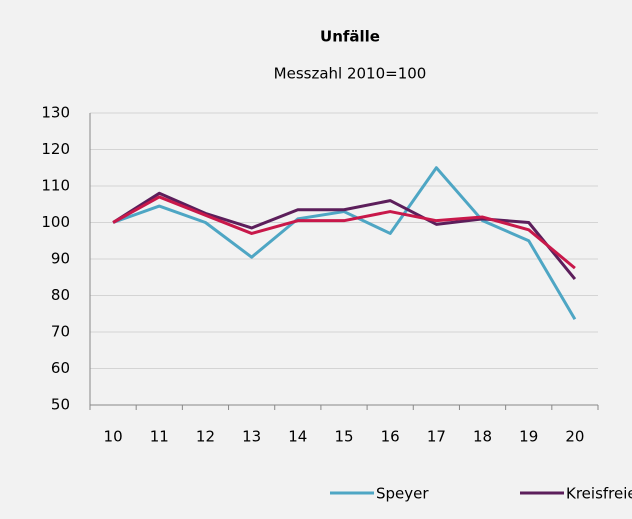 The width and height of the screenshot is (632, 519). What do you see at coordinates (528, 437) in the screenshot?
I see `x-tick-label: 19` at bounding box center [528, 437].